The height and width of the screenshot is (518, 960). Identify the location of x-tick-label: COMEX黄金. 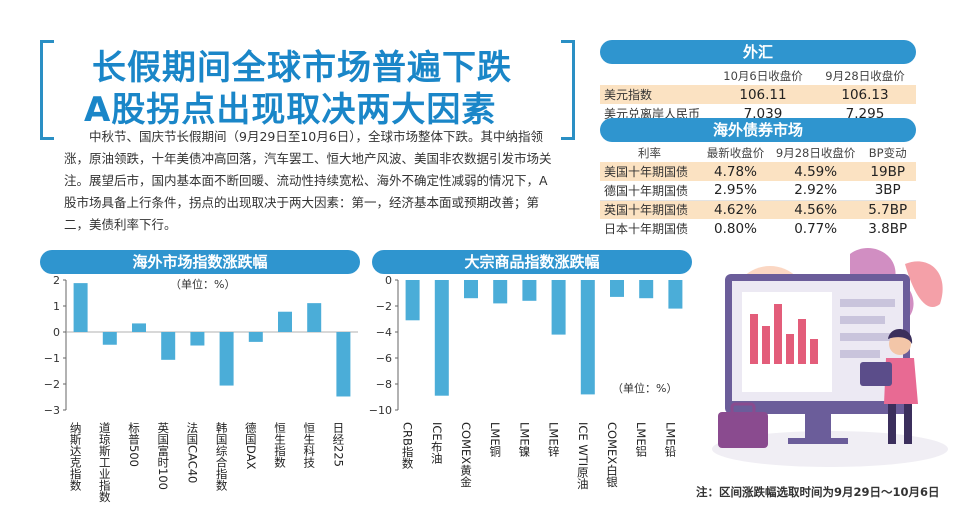
(466, 454).